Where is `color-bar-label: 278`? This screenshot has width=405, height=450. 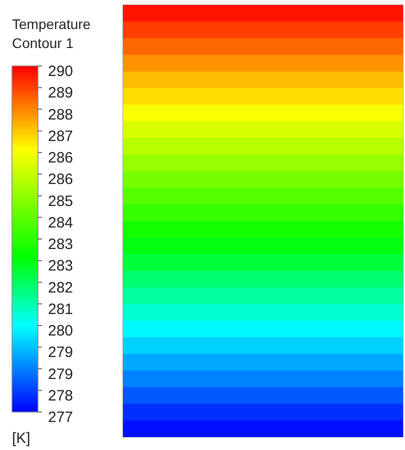 color-bar-label: 278 is located at coordinates (61, 395).